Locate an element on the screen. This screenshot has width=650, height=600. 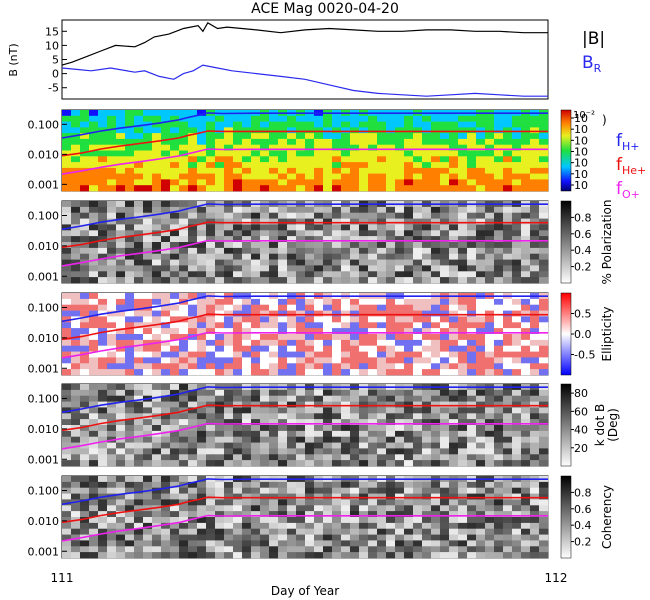
bfield-series-b-total is located at coordinates (304, 43).